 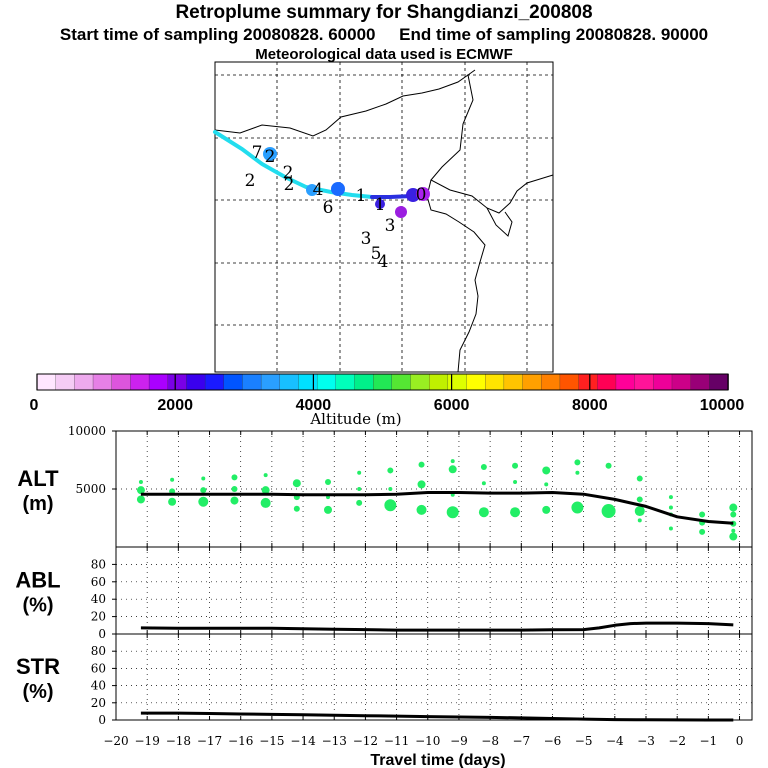 What do you see at coordinates (459, 741) in the screenshot?
I see `x-tick-label: −9` at bounding box center [459, 741].